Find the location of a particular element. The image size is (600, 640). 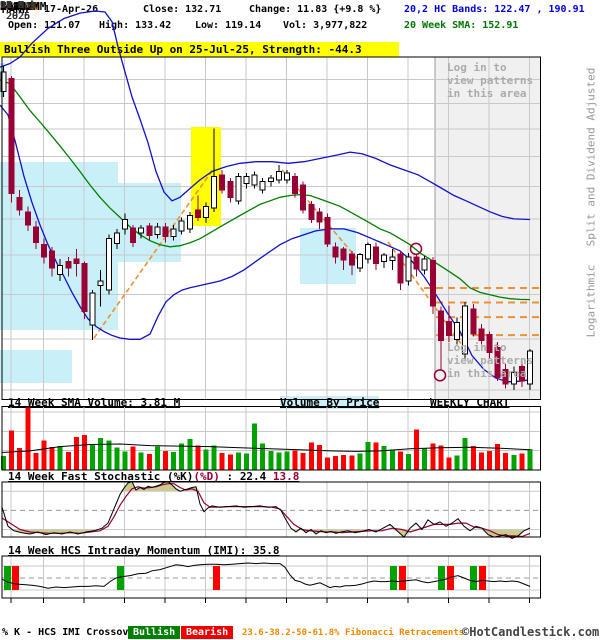

pattern-login-line: view patterns is located at coordinates (490, 360).